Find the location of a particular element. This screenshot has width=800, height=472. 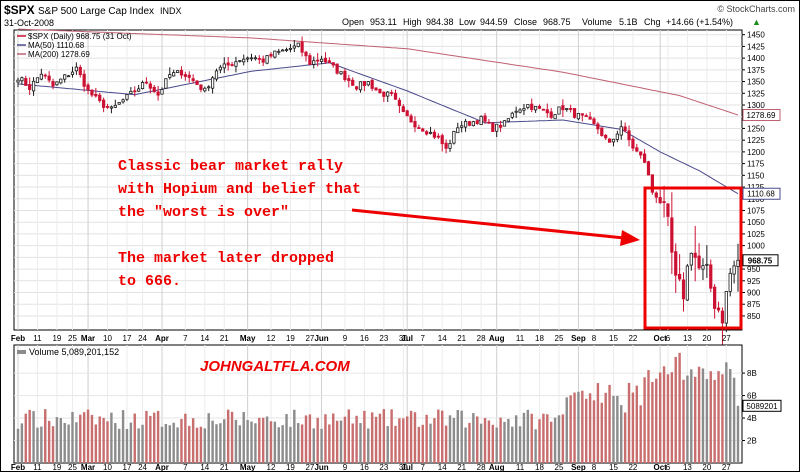

ma50-tag: 1110.68 is located at coordinates (761, 193).